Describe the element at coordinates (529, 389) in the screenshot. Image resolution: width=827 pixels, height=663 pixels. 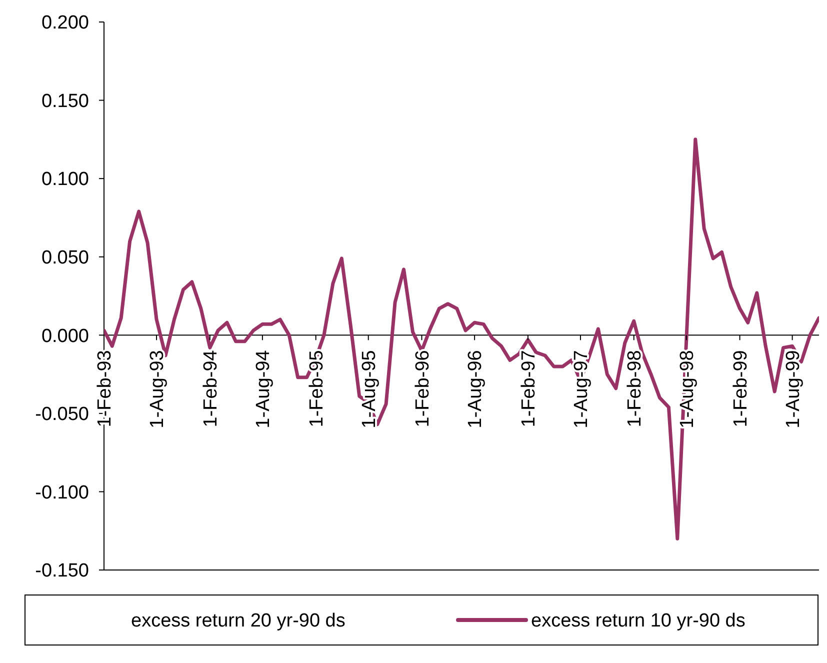
I see `x-tick-label: 1-Feb-97` at that location.